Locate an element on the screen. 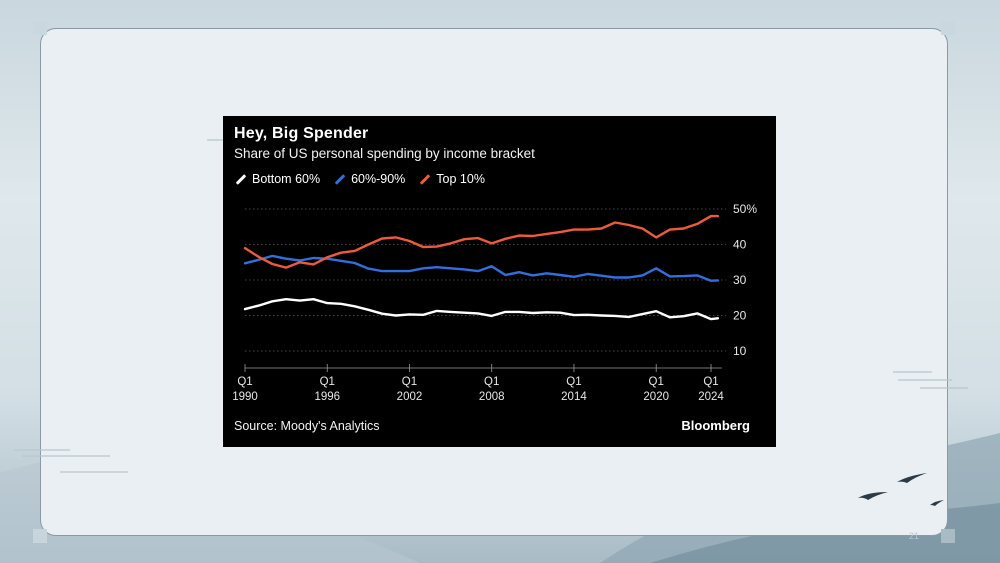  y-tick-label: 10 is located at coordinates (740, 351).